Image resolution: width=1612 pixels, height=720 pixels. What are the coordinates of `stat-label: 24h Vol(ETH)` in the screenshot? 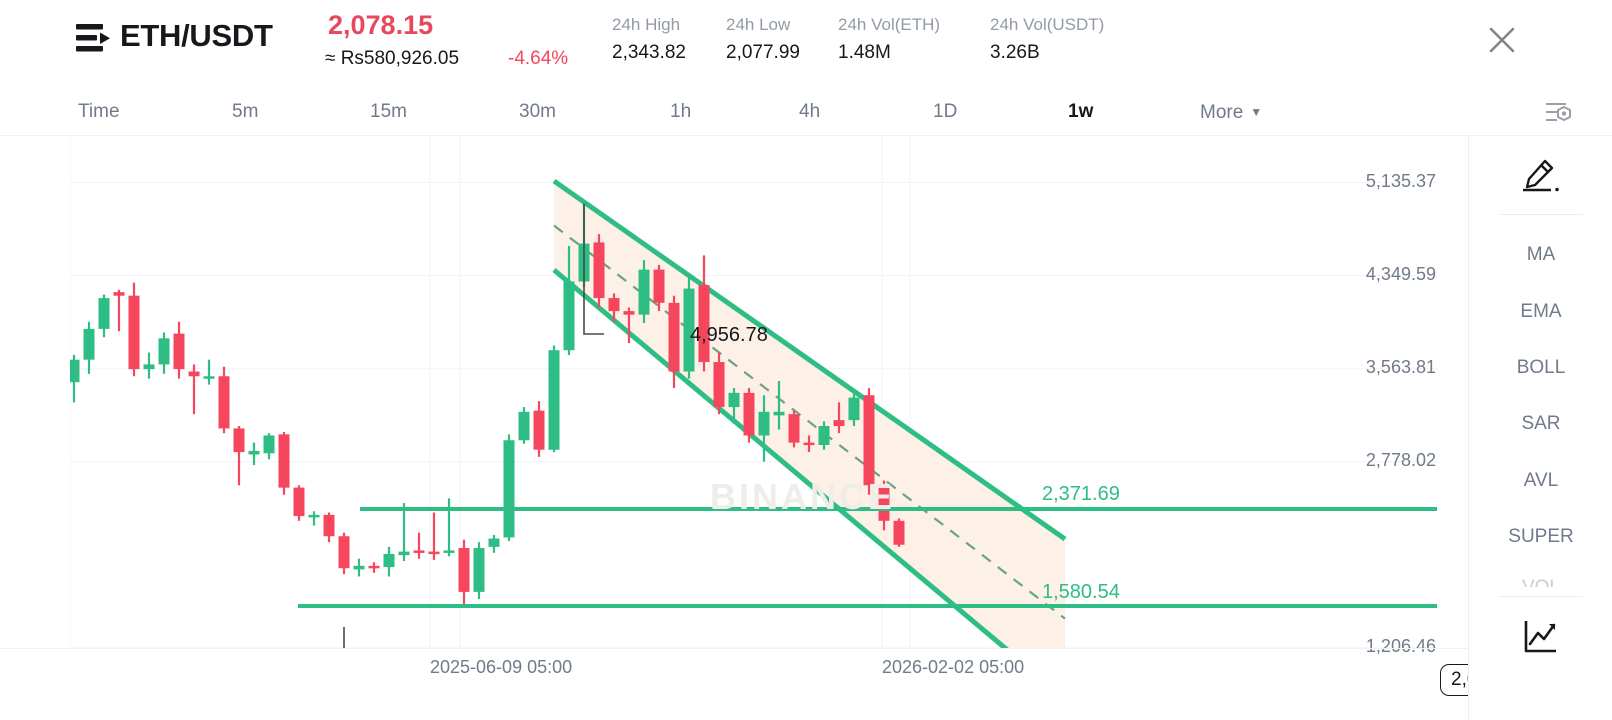 It's located at (889, 24).